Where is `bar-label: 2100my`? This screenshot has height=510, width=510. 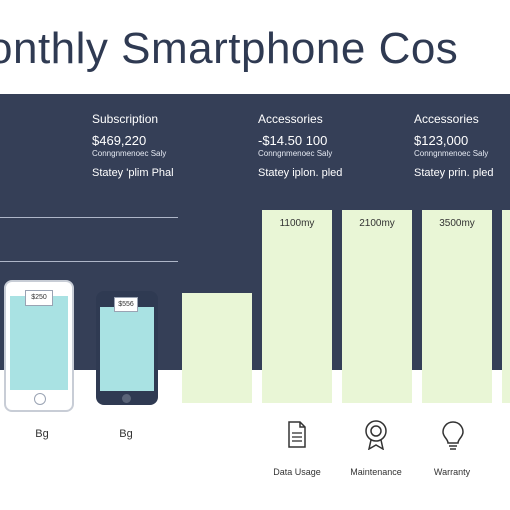
bar-label: 2100my is located at coordinates (377, 223).